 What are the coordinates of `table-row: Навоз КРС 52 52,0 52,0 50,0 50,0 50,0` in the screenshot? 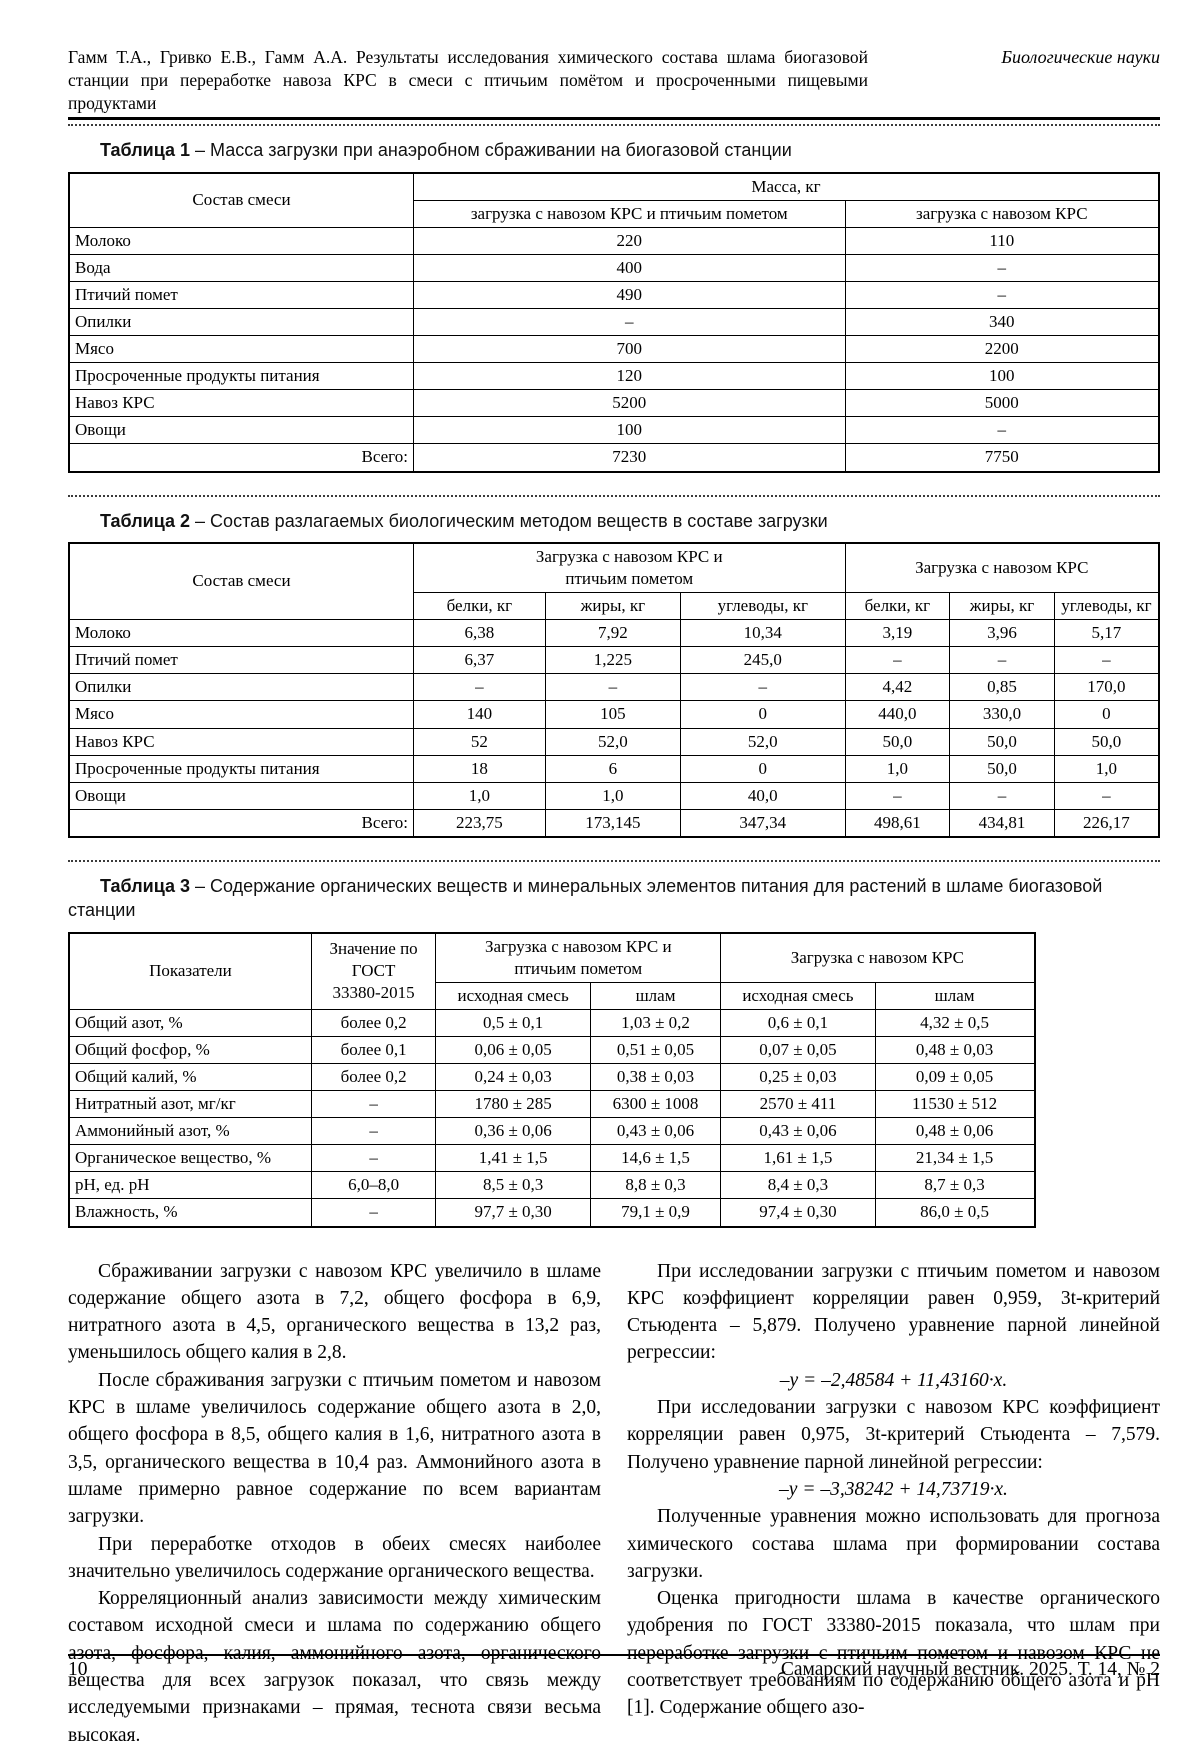 It's located at (614, 741).